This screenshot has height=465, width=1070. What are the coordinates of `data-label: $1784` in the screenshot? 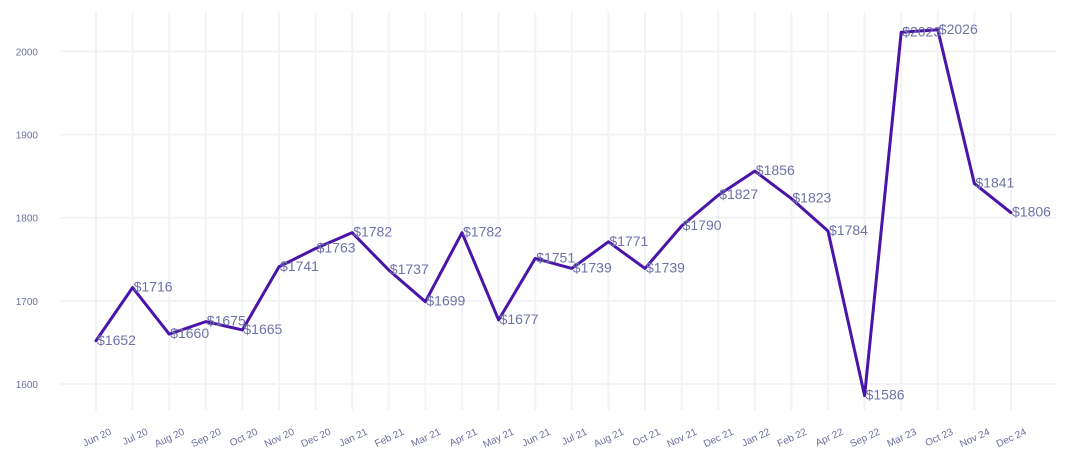 It's located at (848, 230).